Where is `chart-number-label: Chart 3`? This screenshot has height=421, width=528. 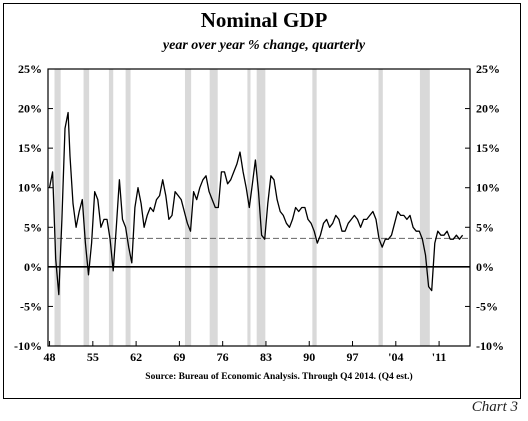 chart-number-label: Chart 3 is located at coordinates (494, 407).